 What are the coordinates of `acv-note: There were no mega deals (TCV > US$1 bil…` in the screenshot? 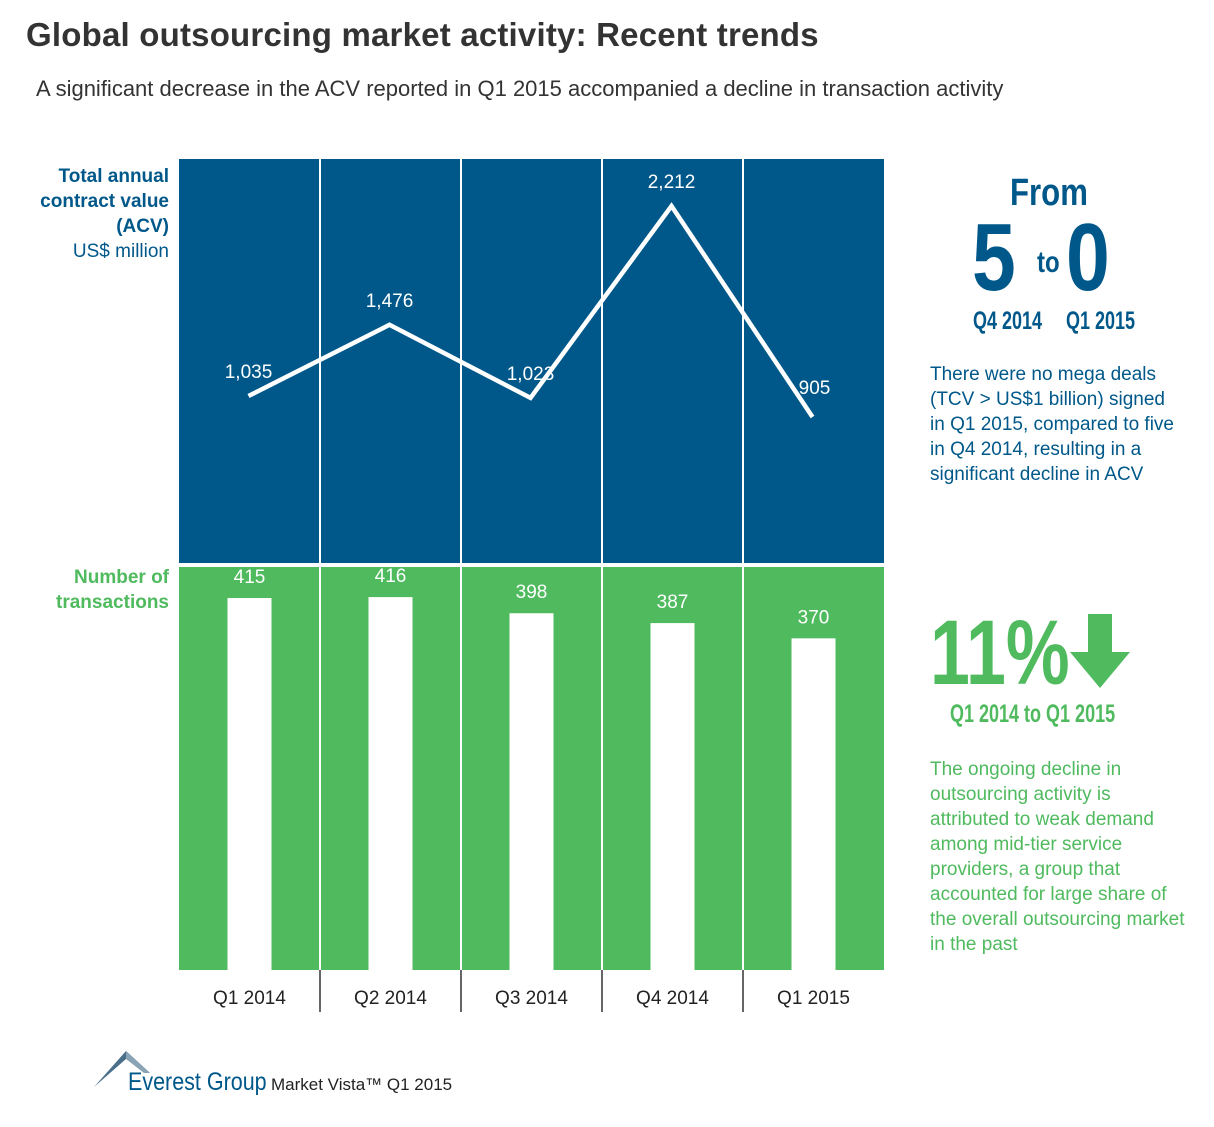 It's located at (1052, 424).